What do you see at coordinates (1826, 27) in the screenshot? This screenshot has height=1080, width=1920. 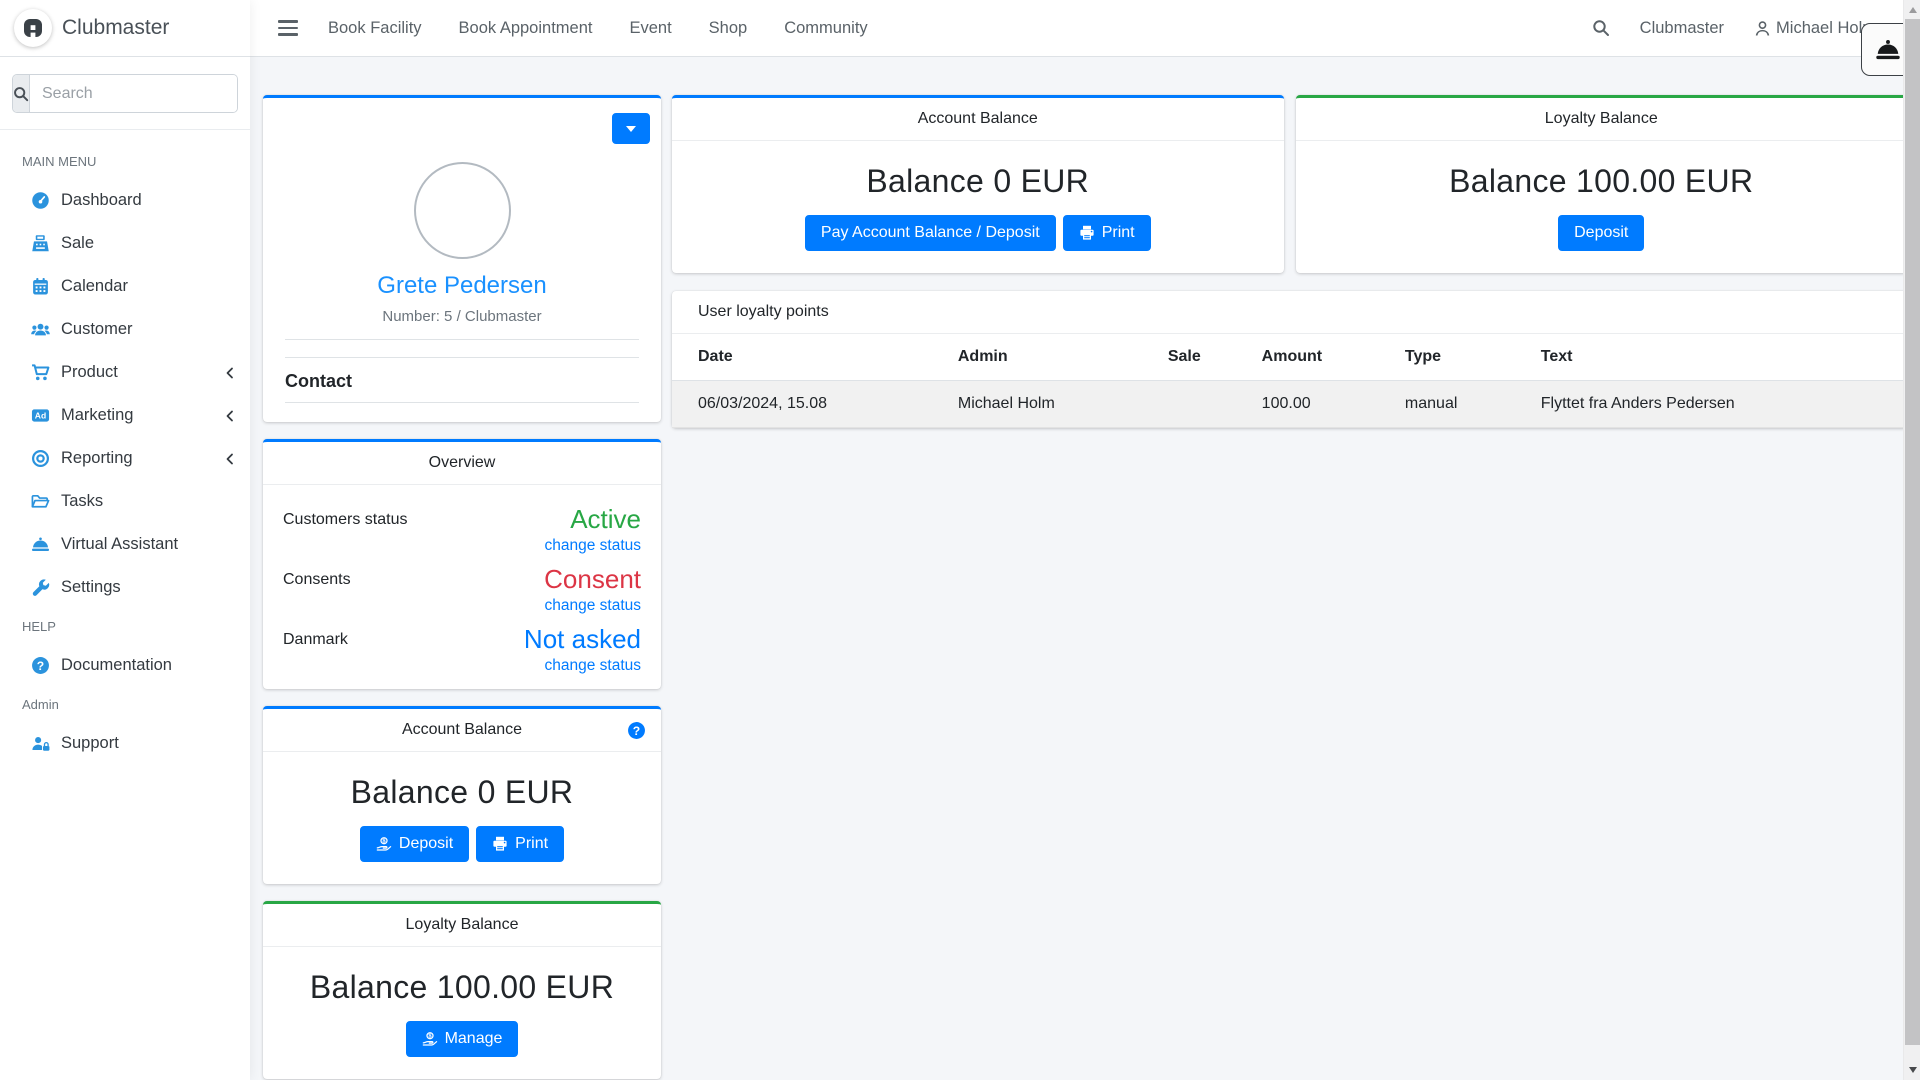 I see `user-name: Michael Holm` at bounding box center [1826, 27].